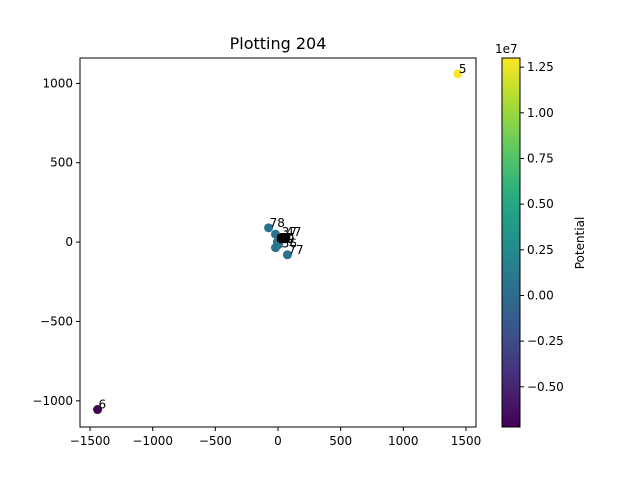  Describe the element at coordinates (295, 250) in the screenshot. I see `point-label: 77` at that location.